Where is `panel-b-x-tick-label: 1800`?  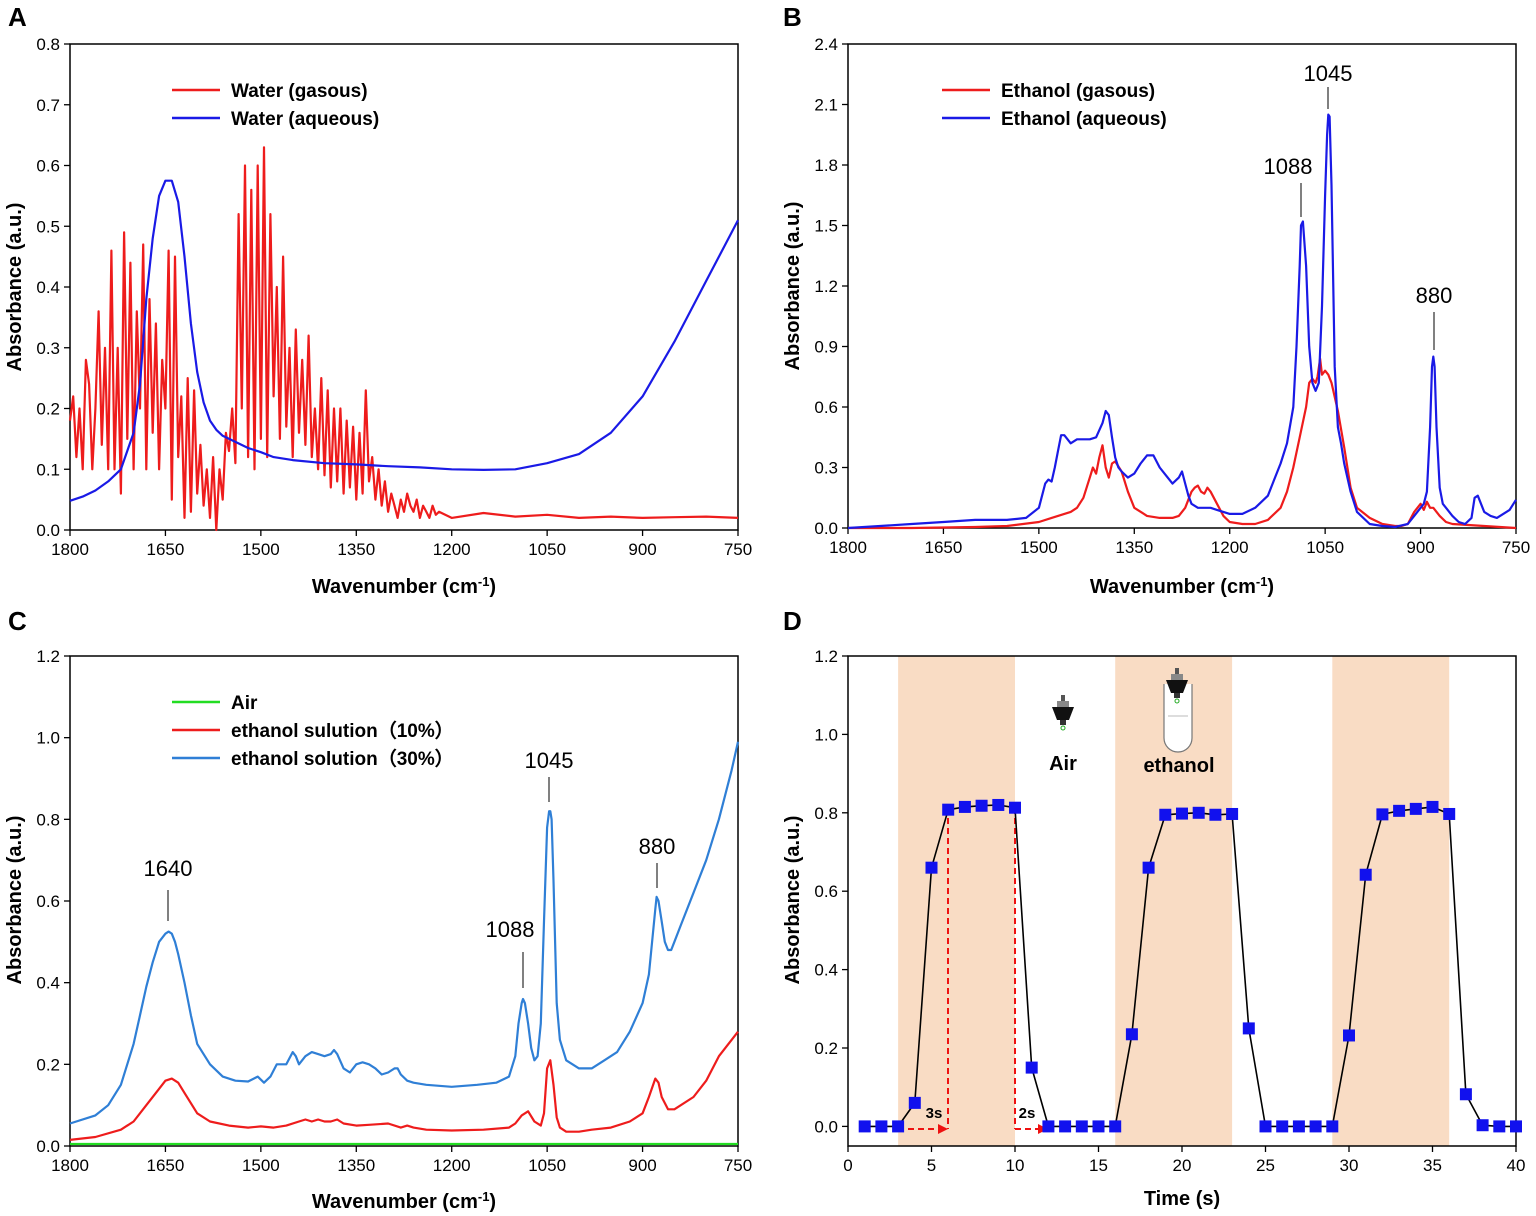 panel-b-x-tick-label: 1800 is located at coordinates (848, 547).